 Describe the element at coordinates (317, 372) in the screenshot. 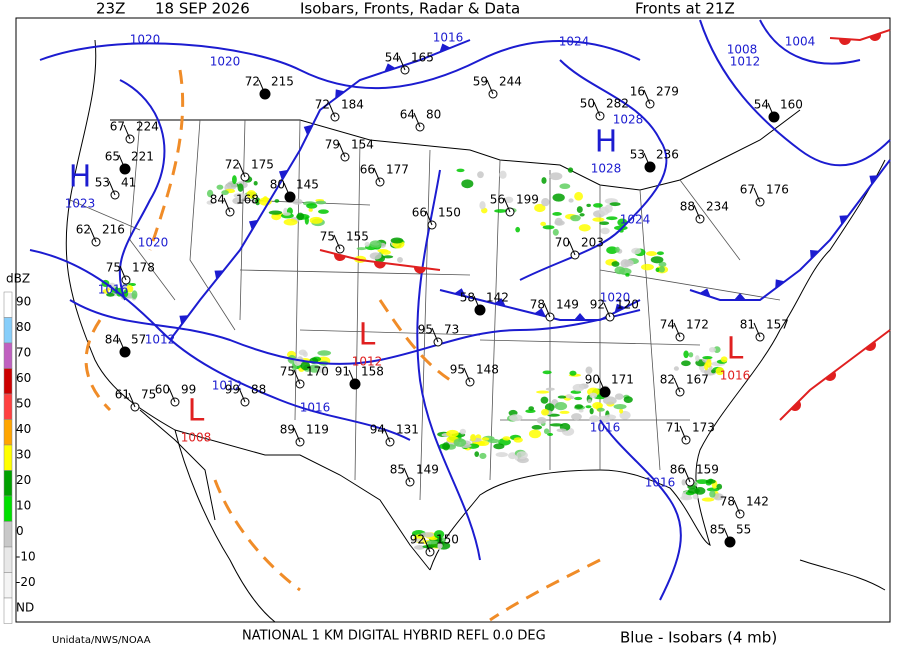

I see `station-pressure: 170` at that location.